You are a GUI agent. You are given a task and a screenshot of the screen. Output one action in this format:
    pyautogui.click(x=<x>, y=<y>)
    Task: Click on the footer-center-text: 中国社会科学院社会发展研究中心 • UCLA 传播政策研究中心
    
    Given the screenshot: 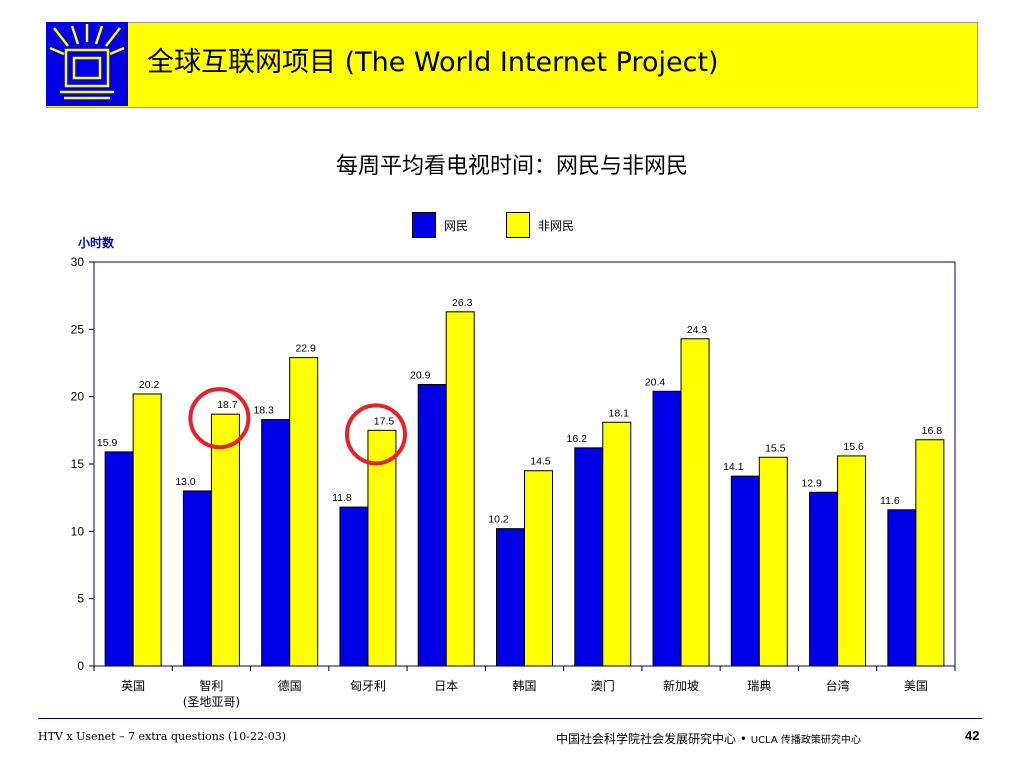 What is the action you would take?
    pyautogui.click(x=708, y=738)
    